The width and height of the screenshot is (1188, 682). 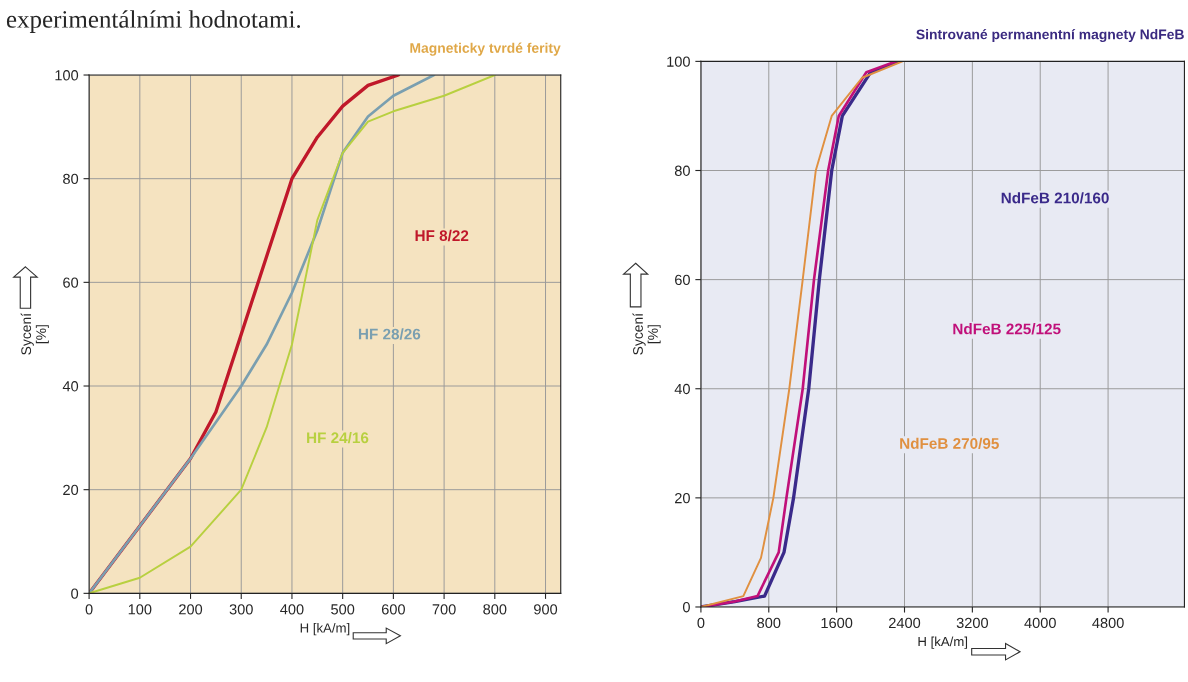 I want to click on text: NdFeB 270/95, so click(x=949, y=443).